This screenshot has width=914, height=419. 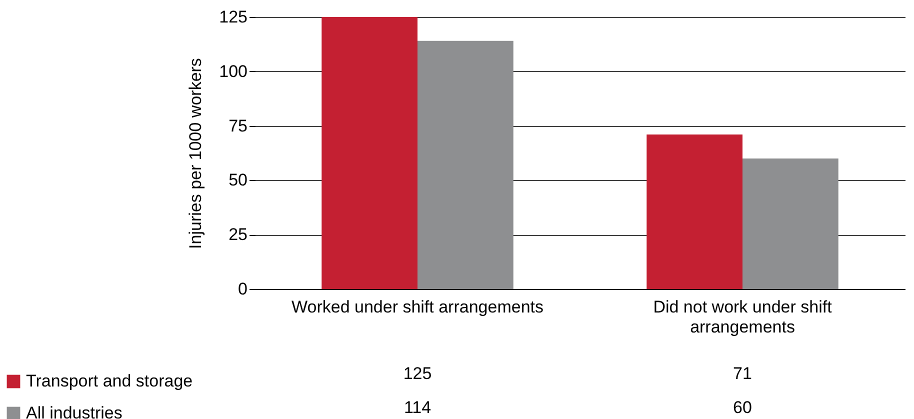 What do you see at coordinates (238, 126) in the screenshot?
I see `y-tick-label: 75` at bounding box center [238, 126].